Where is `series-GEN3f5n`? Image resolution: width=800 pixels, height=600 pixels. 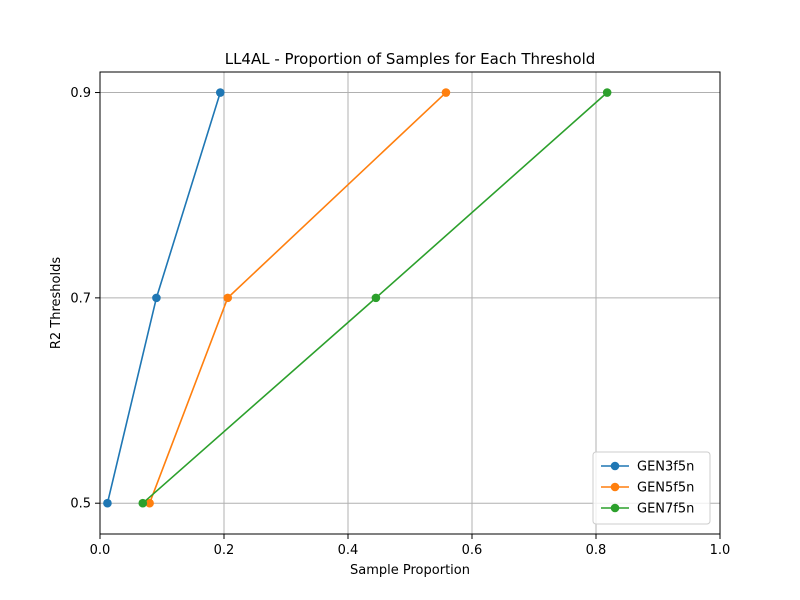 series-GEN3f5n is located at coordinates (164, 298).